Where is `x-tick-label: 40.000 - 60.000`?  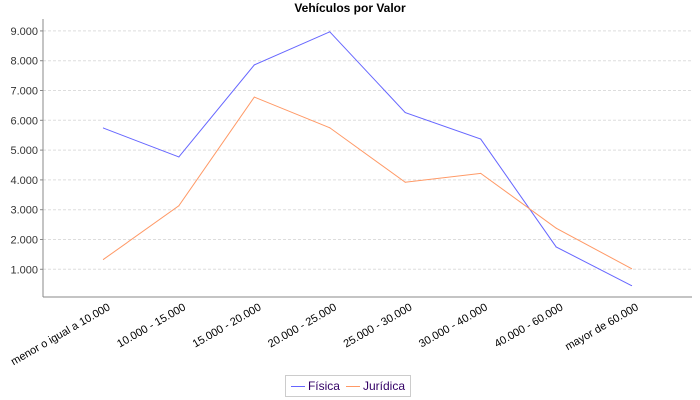 x-tick-label: 40.000 - 60.000 is located at coordinates (529, 325).